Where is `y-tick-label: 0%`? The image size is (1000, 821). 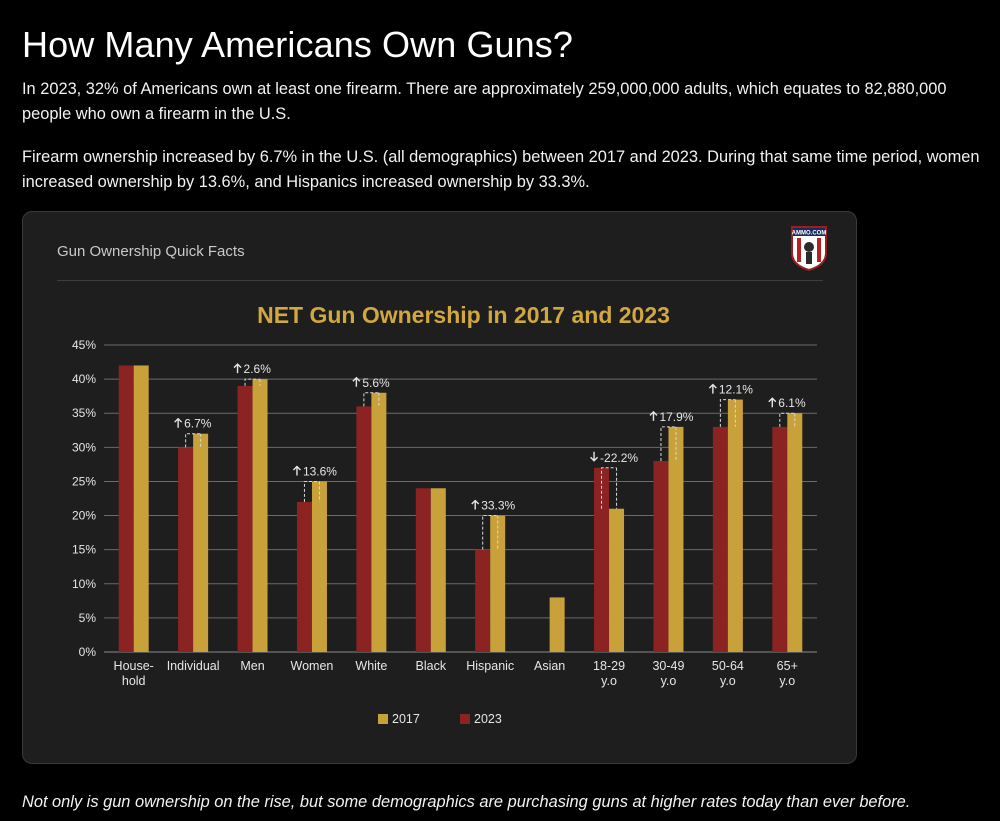 y-tick-label: 0% is located at coordinates (88, 652).